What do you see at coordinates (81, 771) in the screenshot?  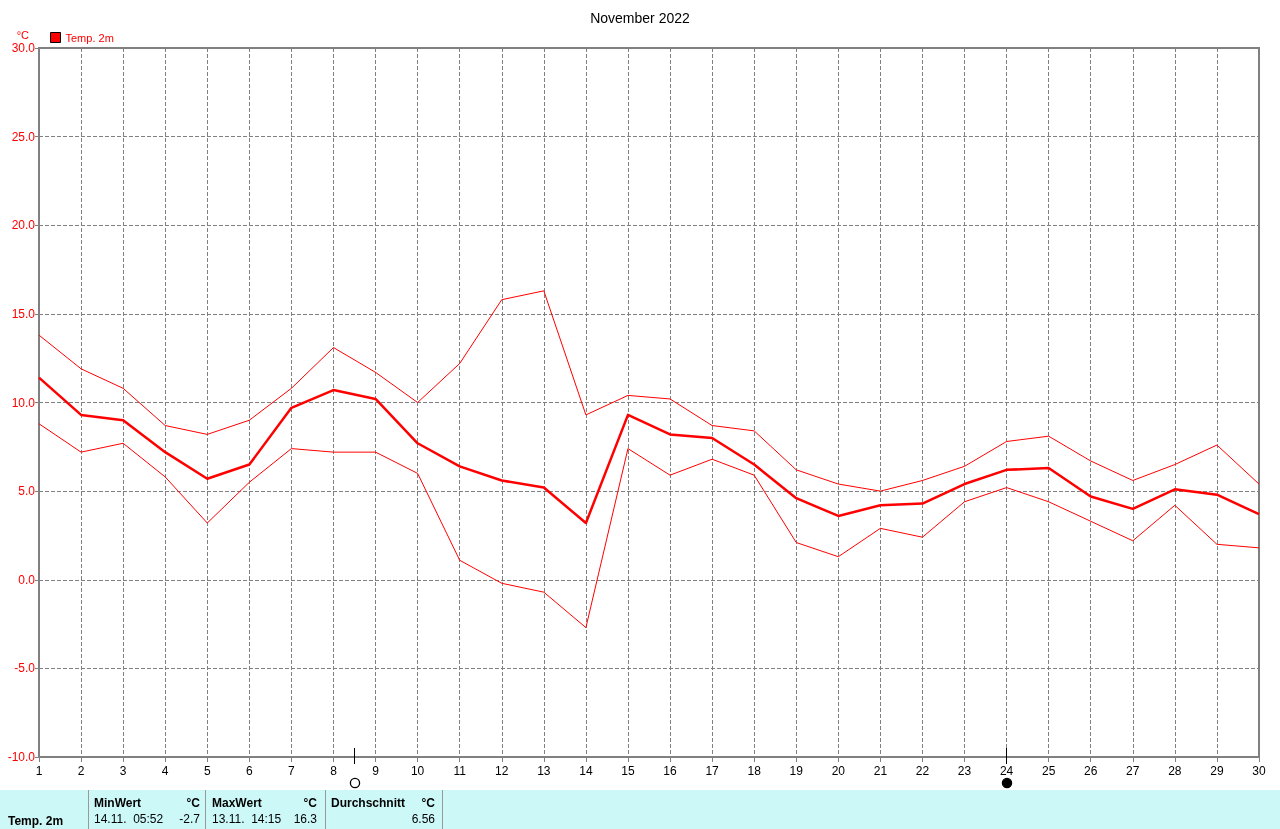 I see `x-tick-label: 2` at bounding box center [81, 771].